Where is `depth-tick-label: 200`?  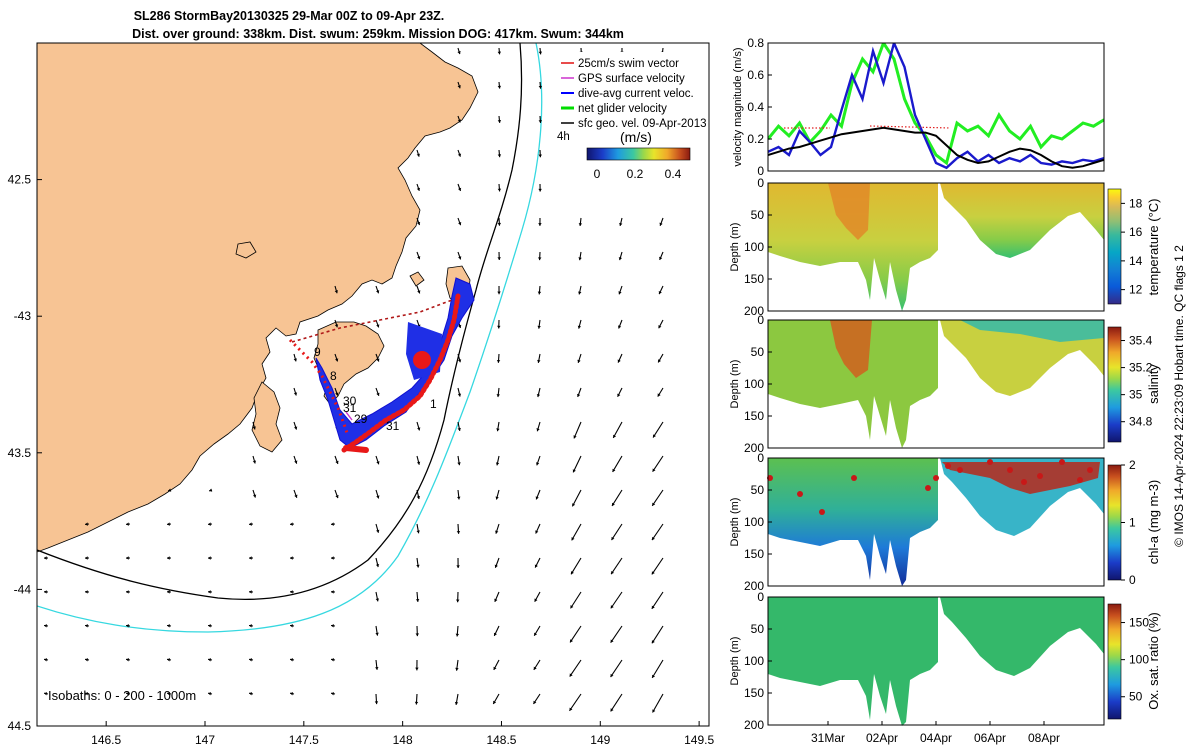
depth-tick-label: 200 is located at coordinates (754, 725).